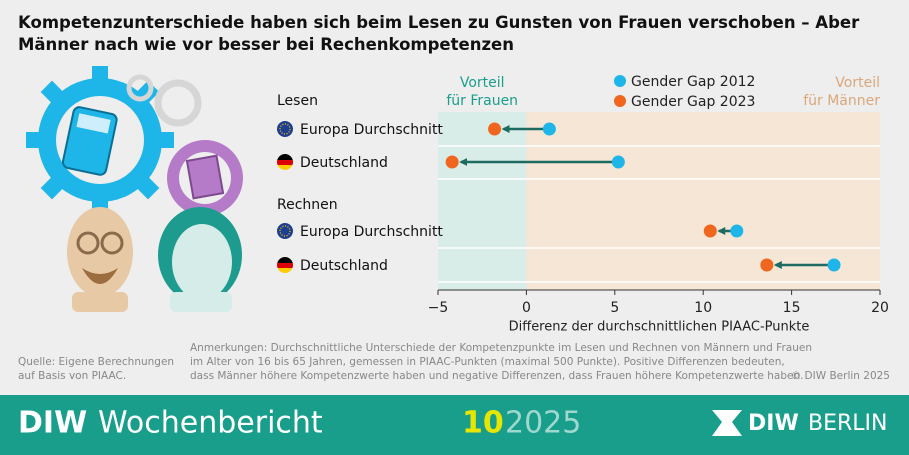 The width and height of the screenshot is (909, 455). I want to click on copyright: © DIW Berlin 2025, so click(840, 376).